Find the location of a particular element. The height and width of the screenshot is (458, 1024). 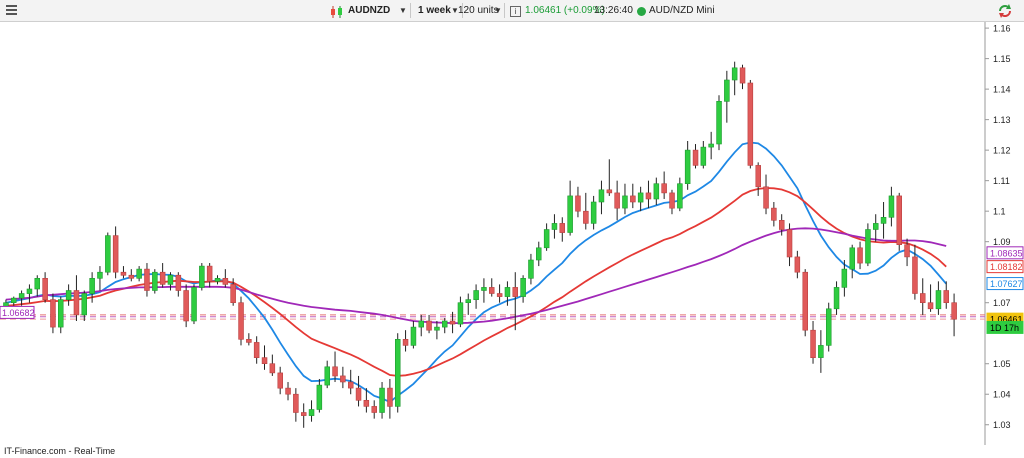

candlestick-icon is located at coordinates (337, 11).